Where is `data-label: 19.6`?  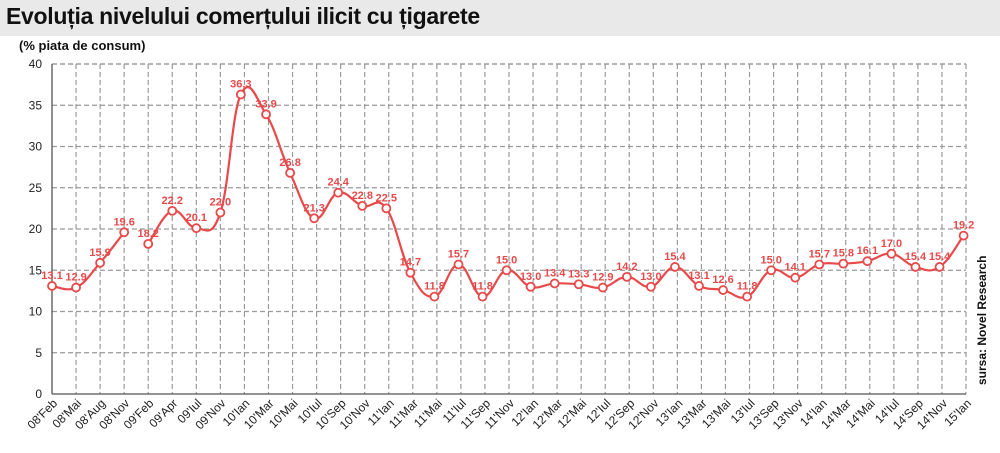
data-label: 19.6 is located at coordinates (123, 222).